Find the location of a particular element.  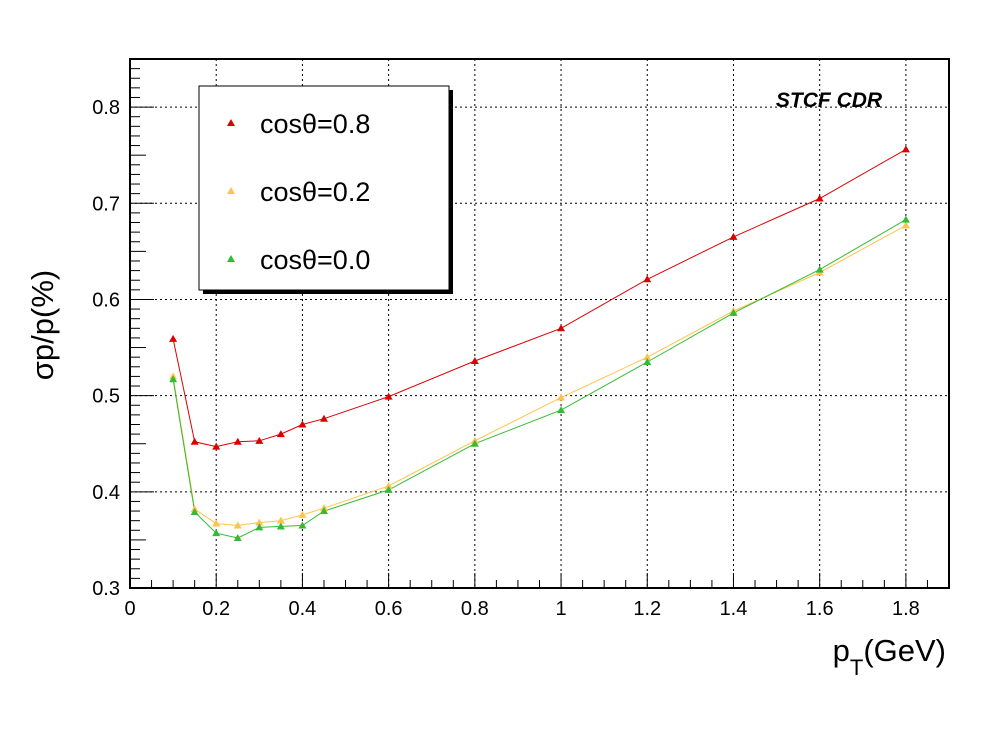

legend-label: cosθ=0.0 is located at coordinates (315, 260).